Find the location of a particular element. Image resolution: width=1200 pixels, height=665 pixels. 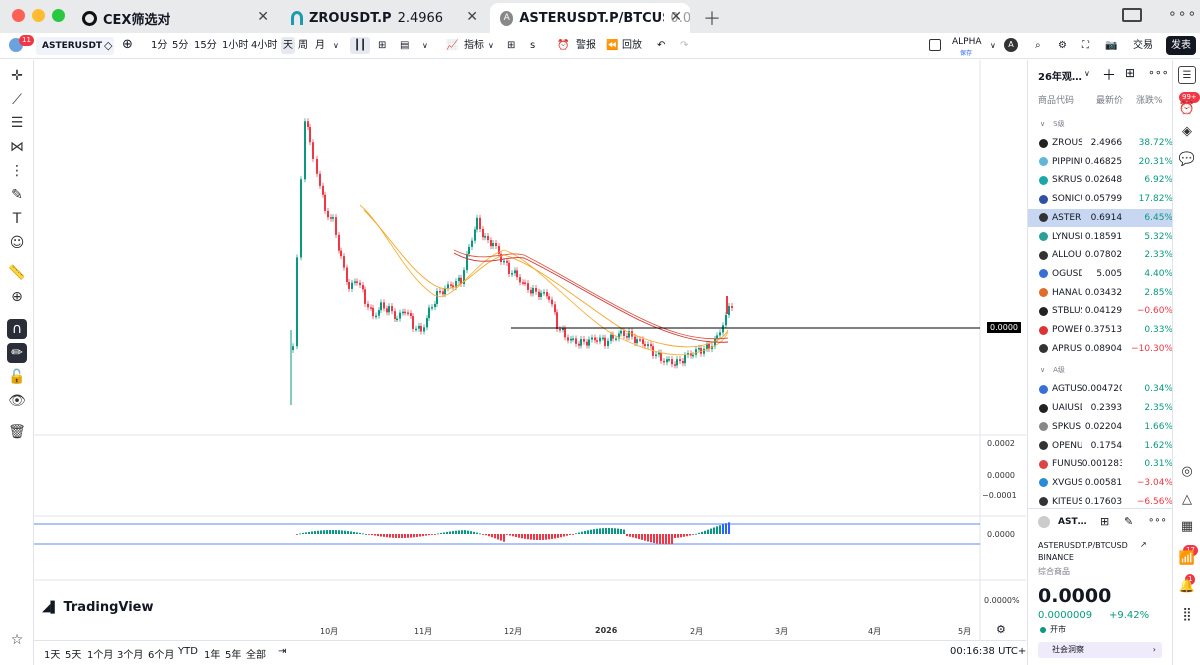

zoom-in-icon: ⊕ is located at coordinates (17, 297).